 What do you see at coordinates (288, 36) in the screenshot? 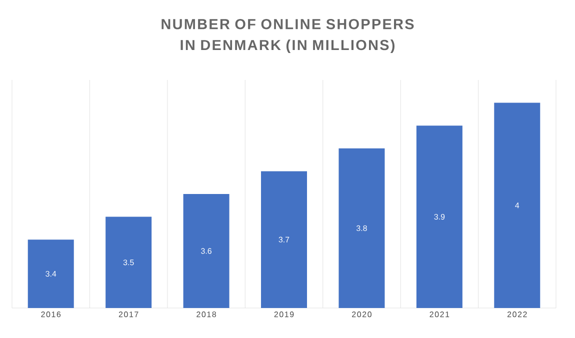
I see `chart-title: NUMBER OF ONLINE SHOPPERS IN DENMARK (IN MILLIONS)` at bounding box center [288, 36].